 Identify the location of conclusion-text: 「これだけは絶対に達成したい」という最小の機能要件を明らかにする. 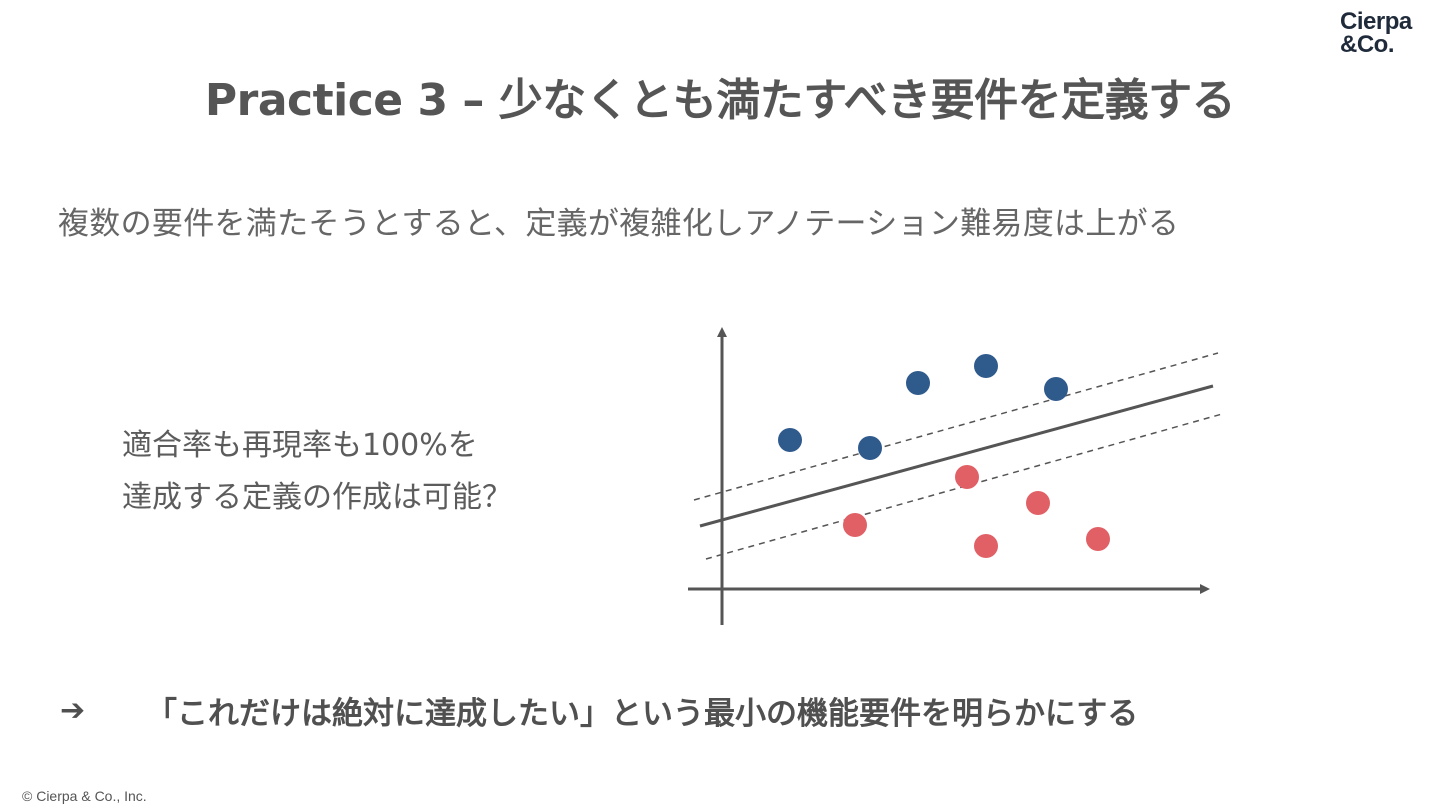
(642, 714).